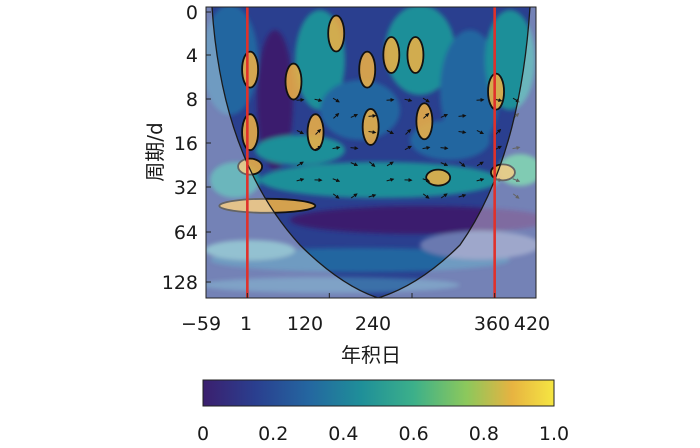  What do you see at coordinates (383, 412) in the screenshot?
I see `colorbar: 0 0.2 0.4 0.6 0.8 1.0` at bounding box center [383, 412].